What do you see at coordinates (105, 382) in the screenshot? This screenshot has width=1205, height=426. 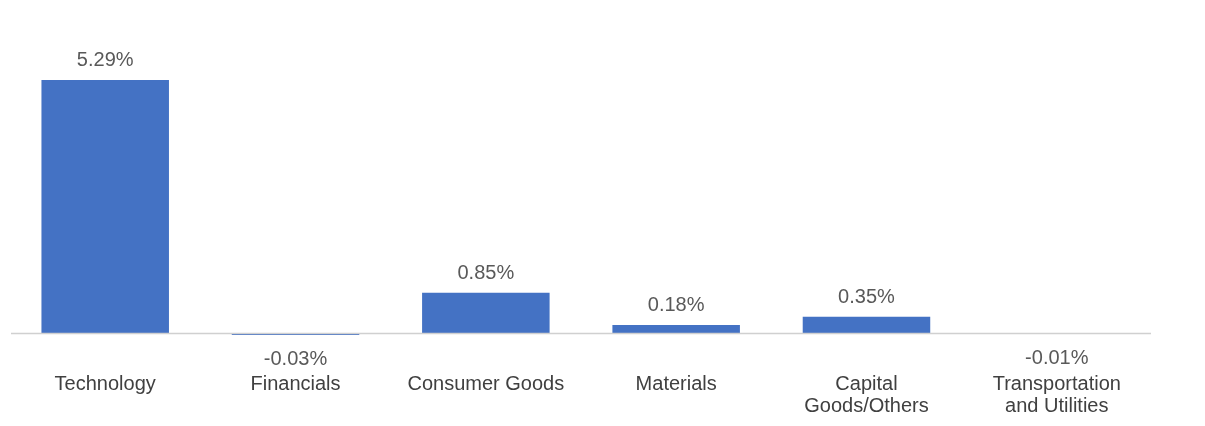 I see `x-tick-label: Technology` at bounding box center [105, 382].